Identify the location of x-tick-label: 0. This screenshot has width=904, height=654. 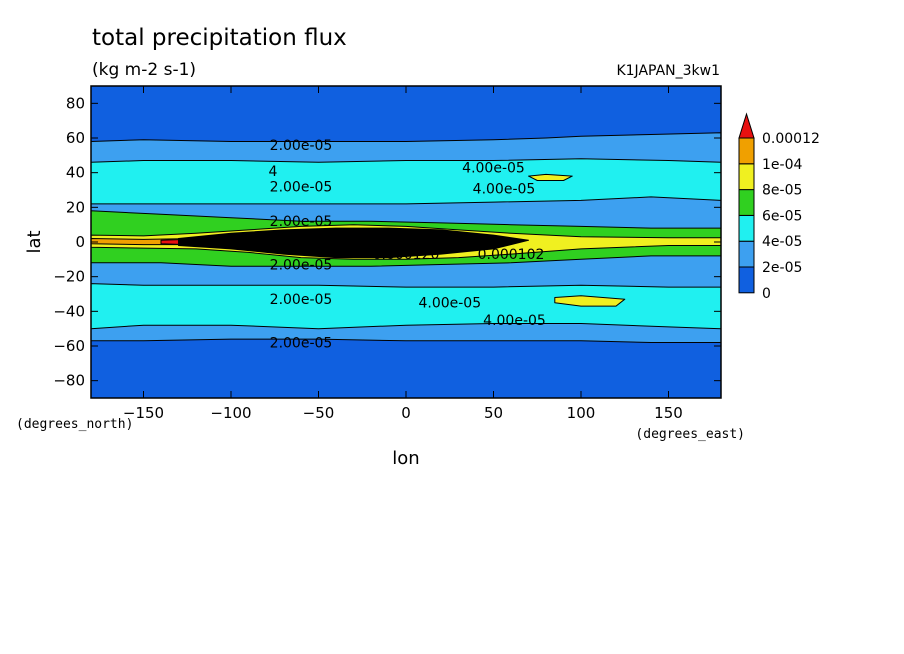
(406, 413).